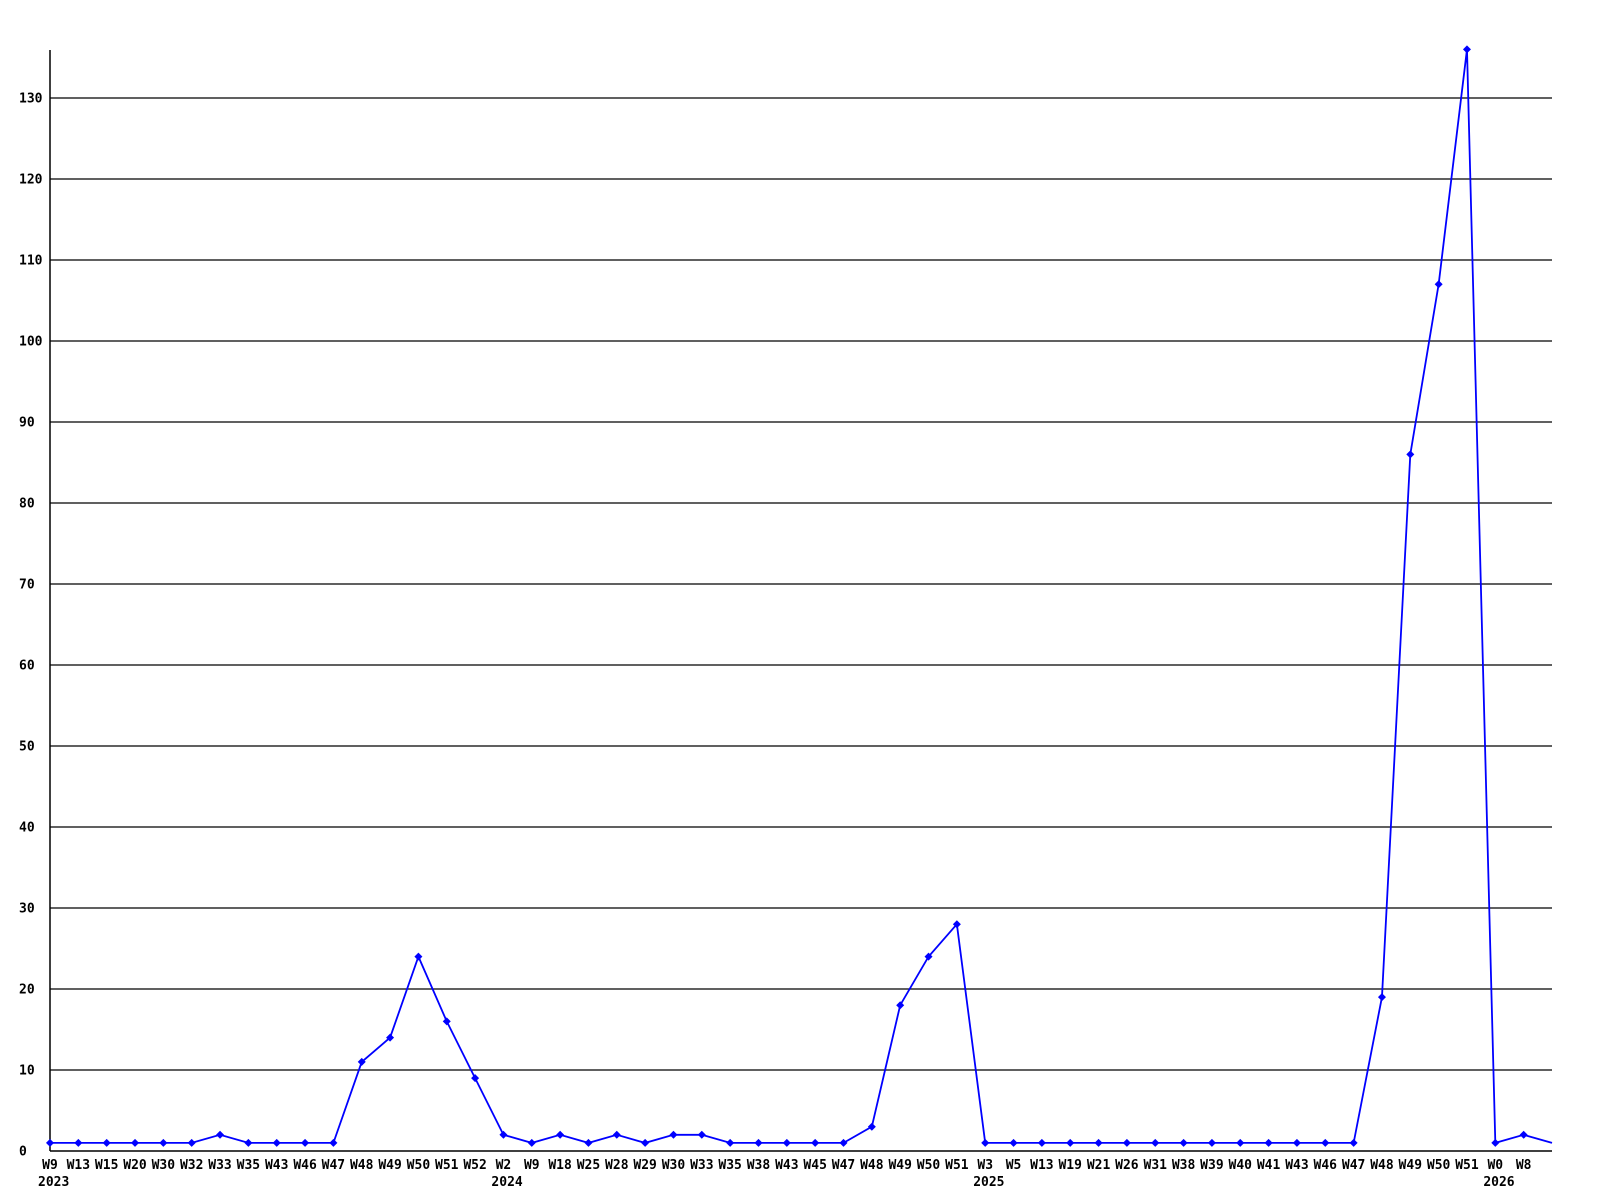  What do you see at coordinates (1127, 1165) in the screenshot?
I see `x-tick-label: W26` at bounding box center [1127, 1165].